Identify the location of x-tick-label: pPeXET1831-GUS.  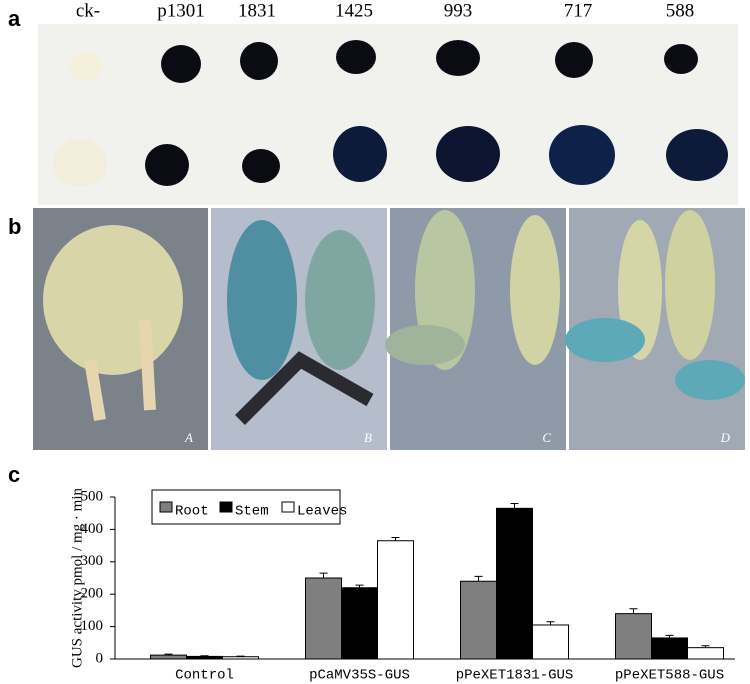
(515, 676).